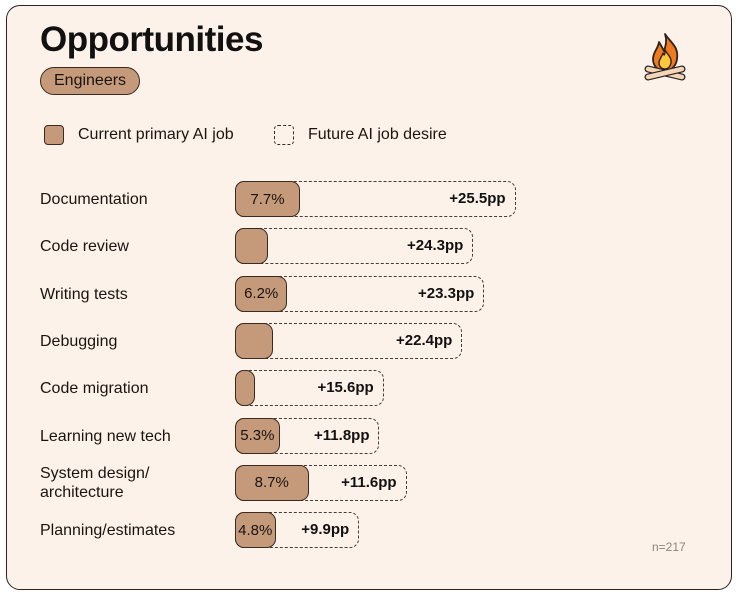 The width and height of the screenshot is (746, 599). I want to click on current-value-label: 8.7%, so click(271, 483).